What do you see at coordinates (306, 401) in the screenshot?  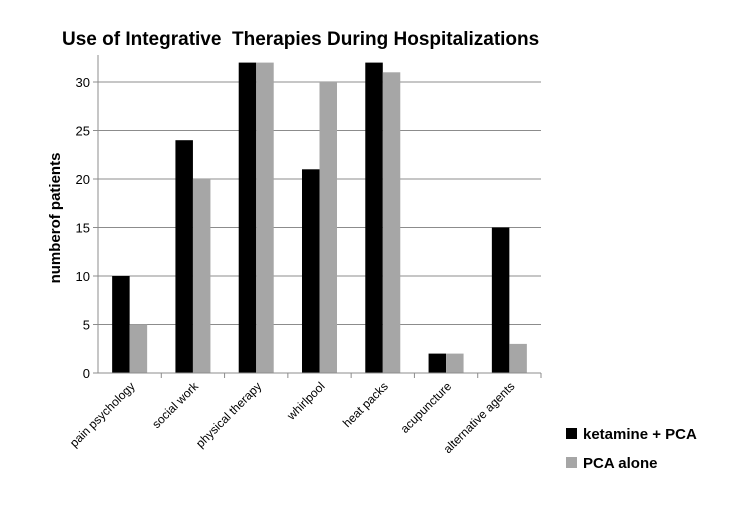 I see `category-label: whirlpool` at bounding box center [306, 401].